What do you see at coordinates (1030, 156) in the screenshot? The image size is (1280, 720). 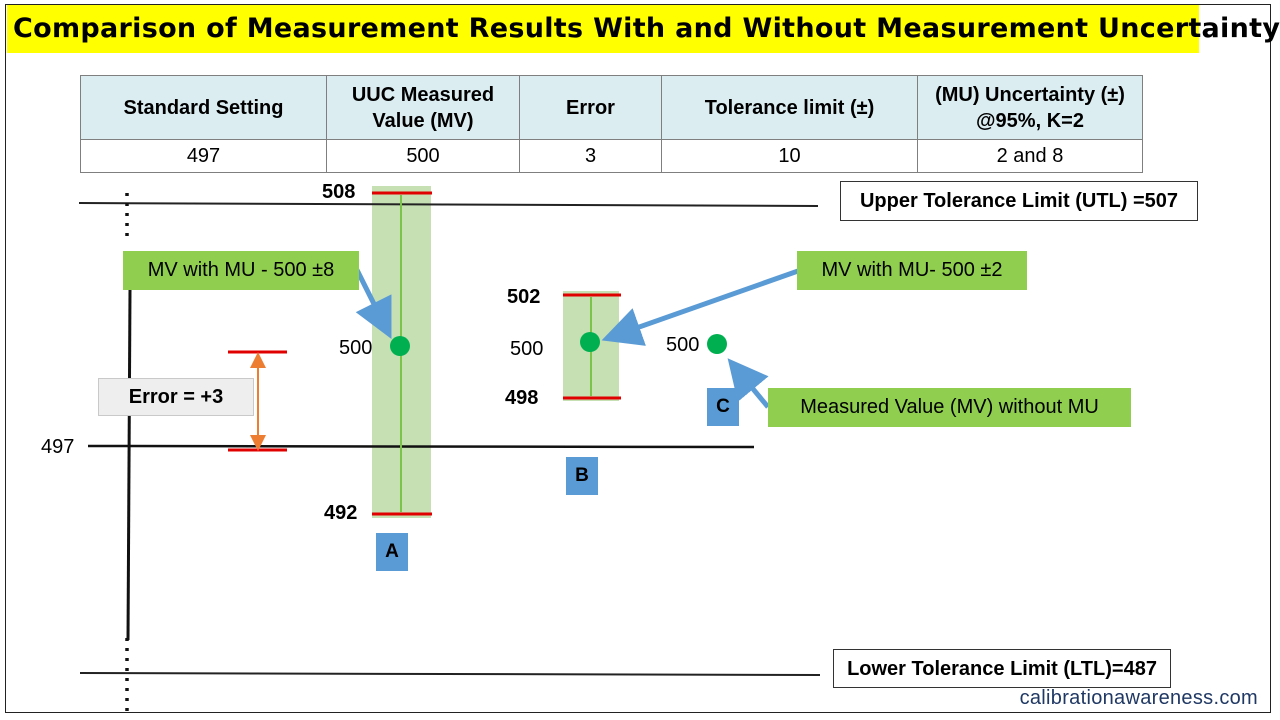 I see `cell-uncertainty: 2 and 8` at bounding box center [1030, 156].